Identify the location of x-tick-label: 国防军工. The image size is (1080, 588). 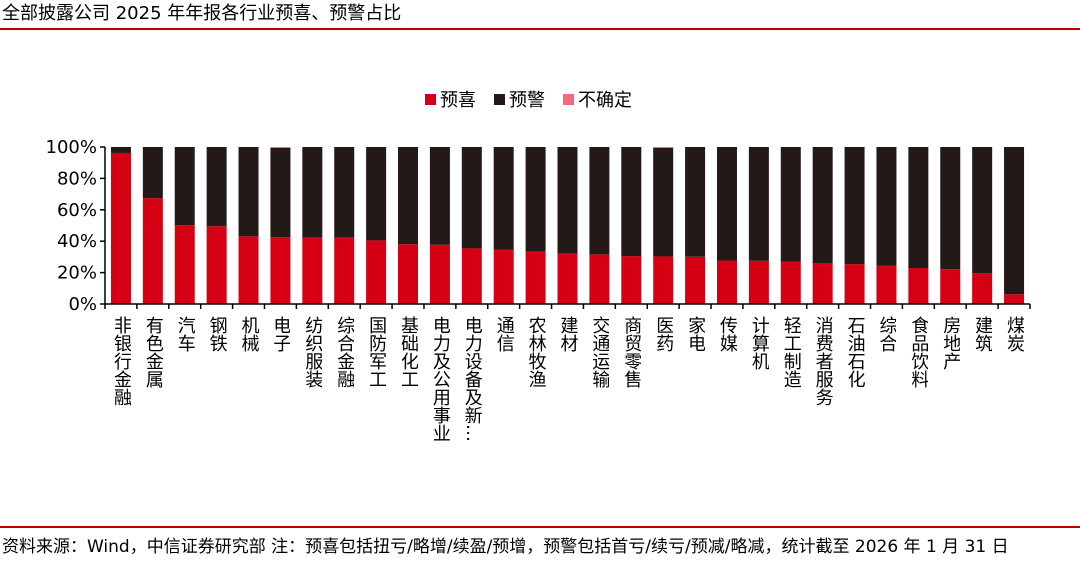
(376, 352).